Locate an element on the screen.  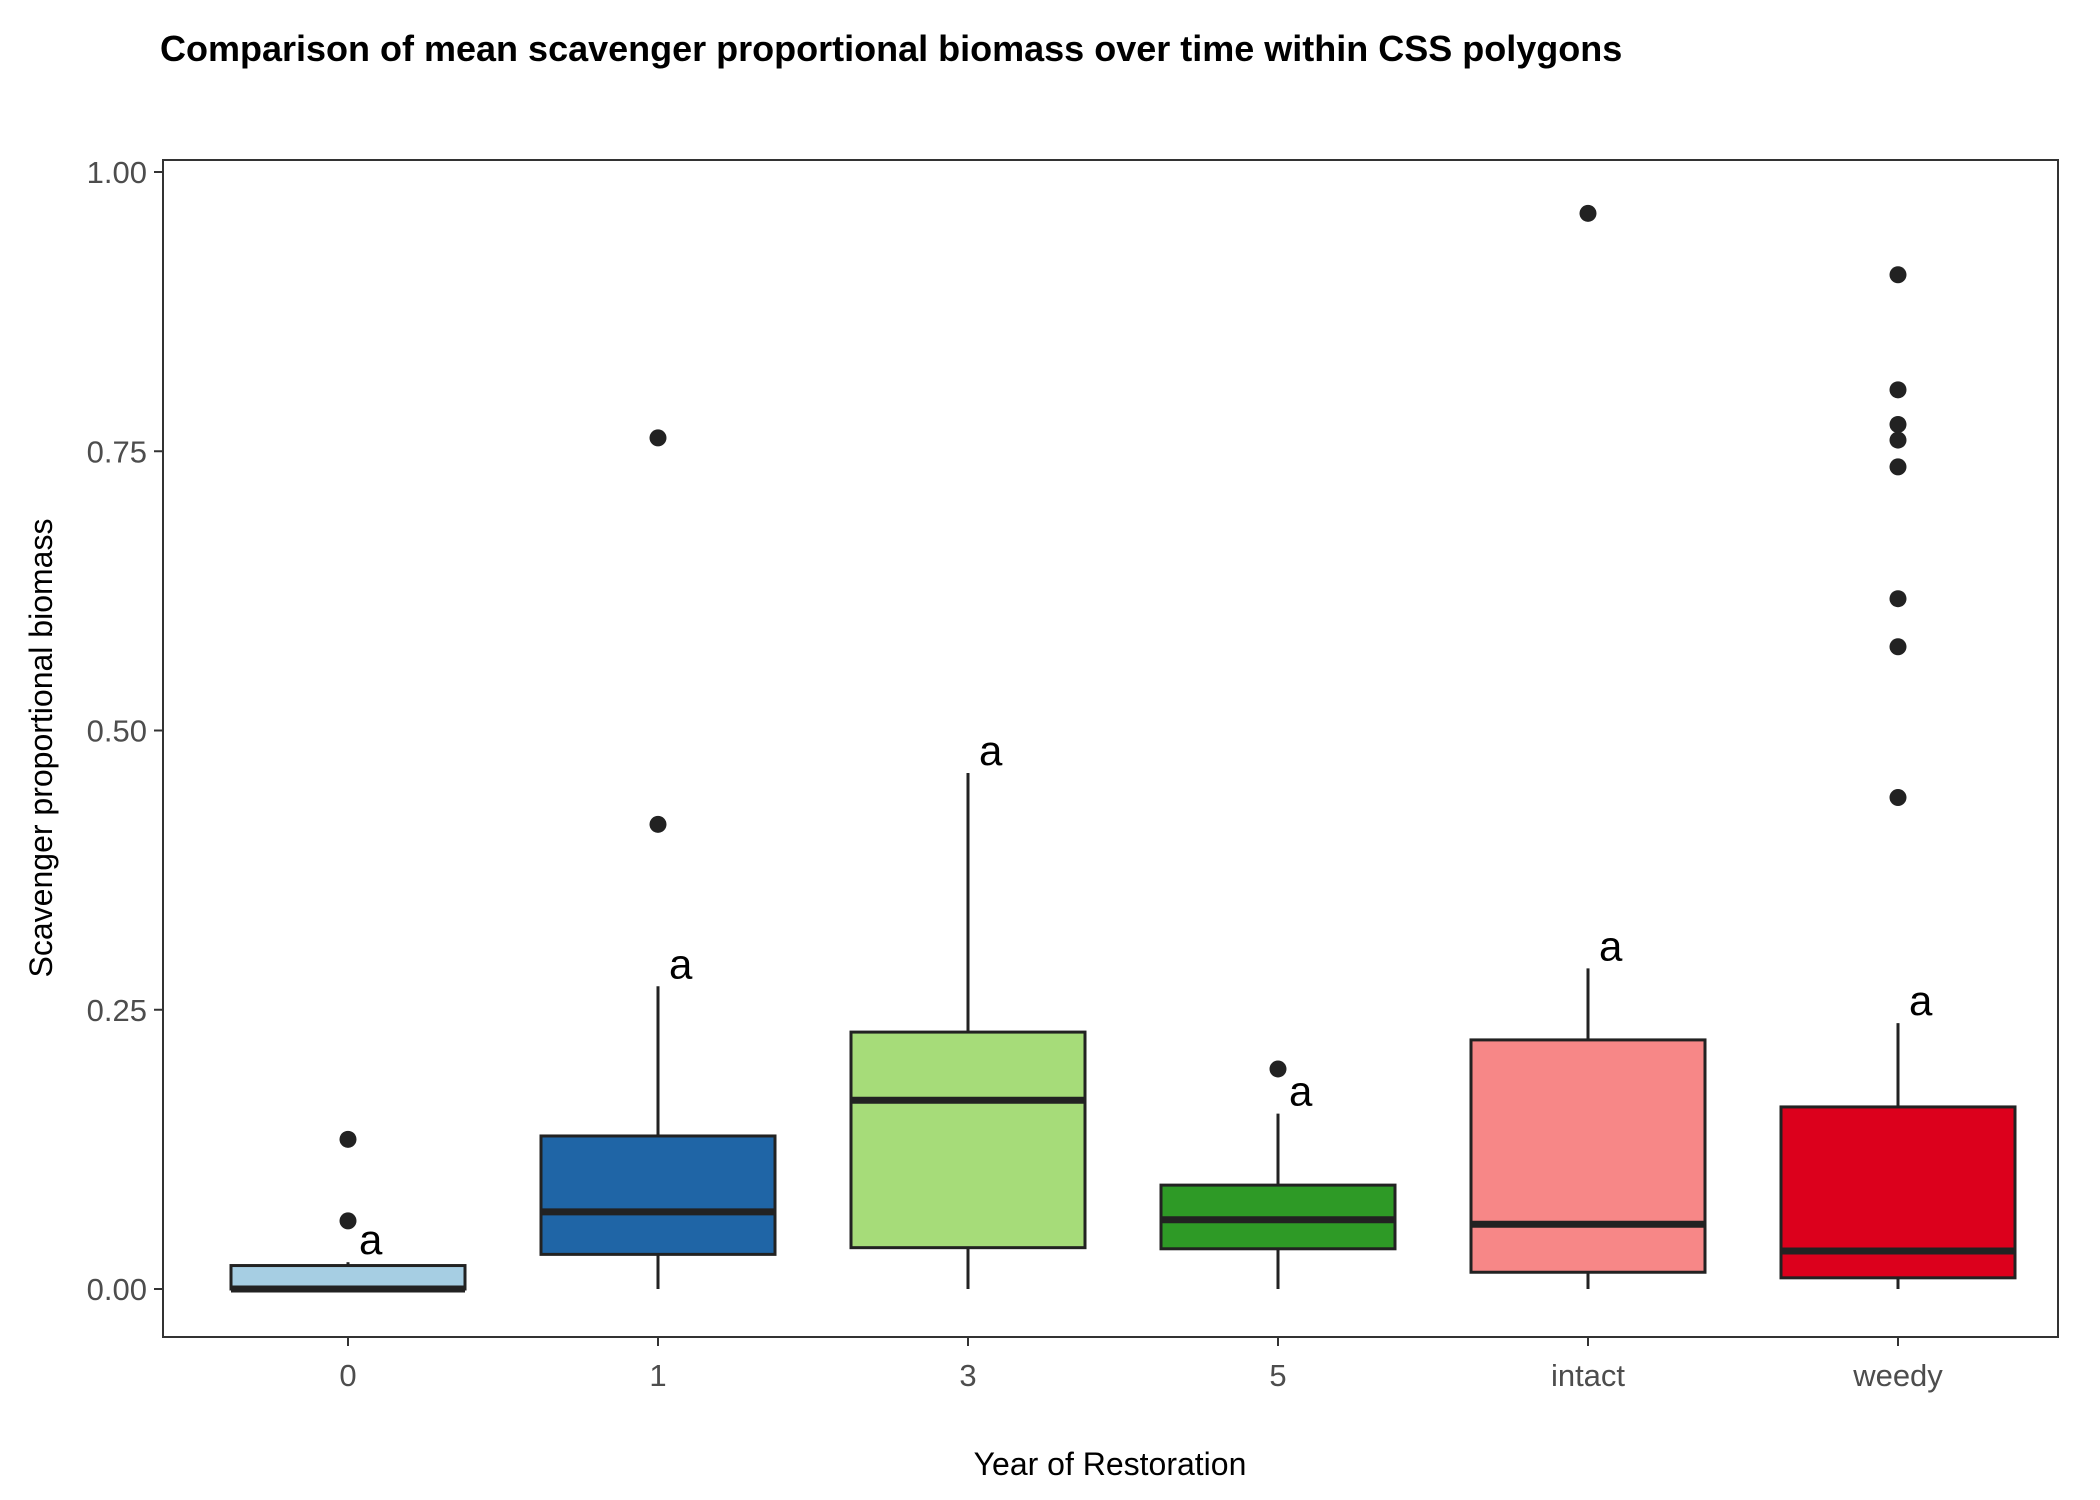
x-tick-label: 3 is located at coordinates (967, 1375).